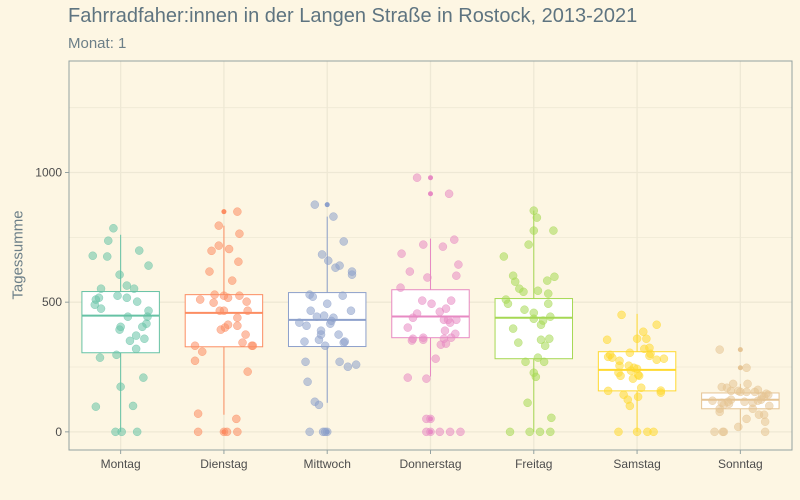 The width and height of the screenshot is (800, 500). Describe the element at coordinates (52, 302) in the screenshot. I see `y-tick-label: 500` at that location.